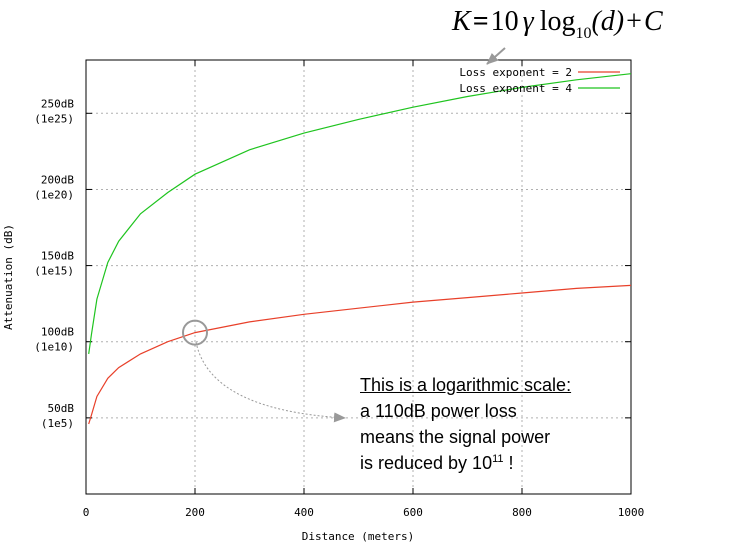 Image resolution: width=738 pixels, height=547 pixels. I want to click on formula-arrow, so click(496, 56).